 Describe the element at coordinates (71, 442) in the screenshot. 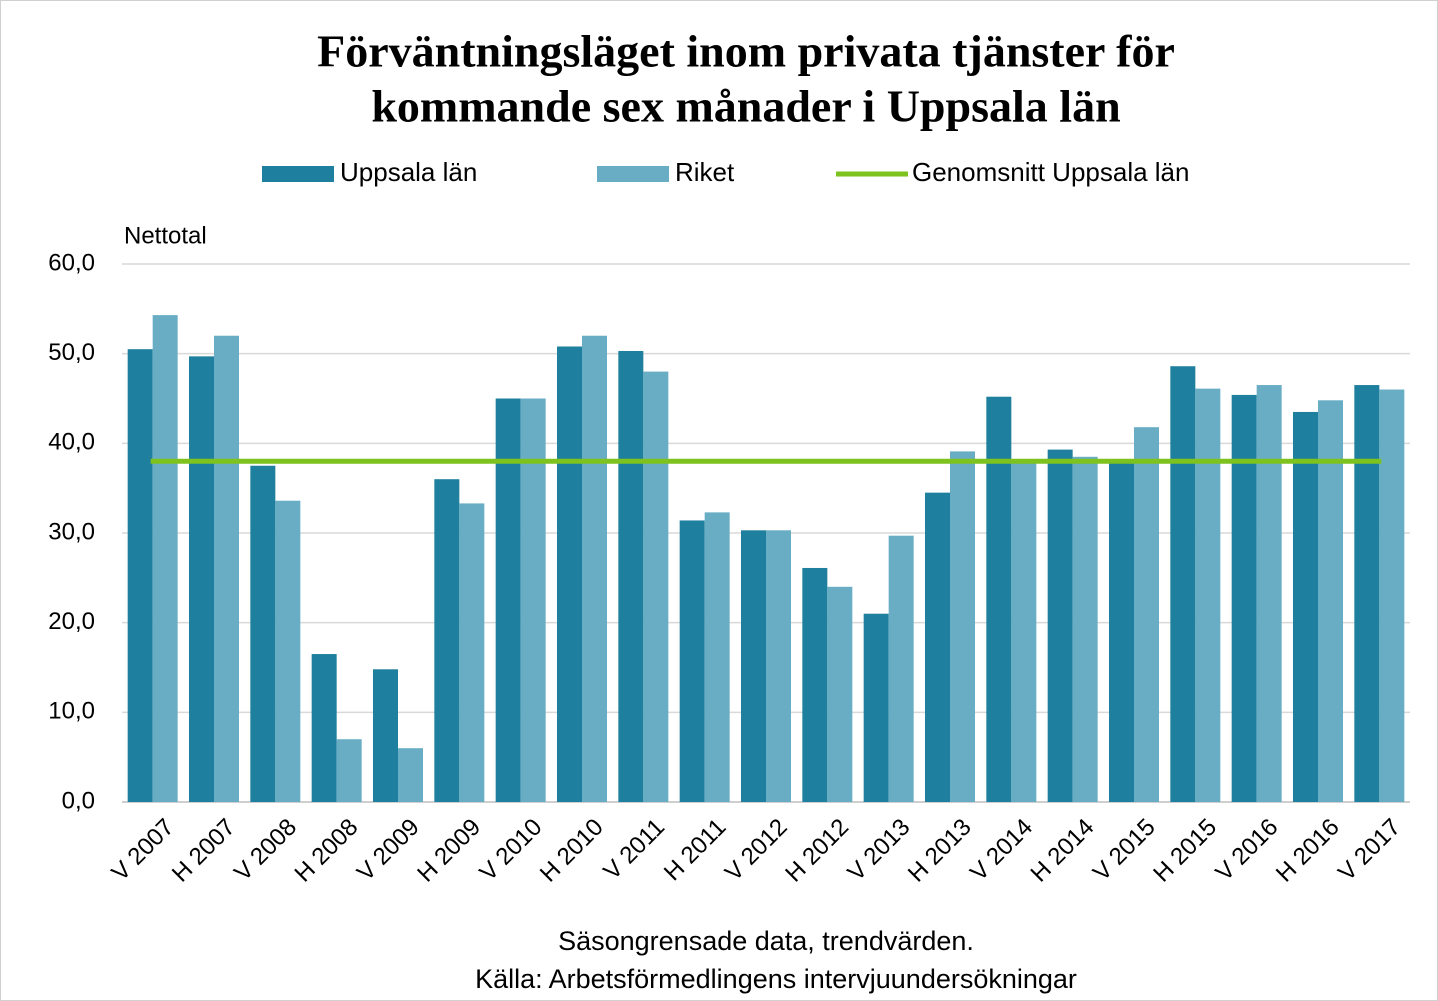

I see `y-tick-label: 40,0` at that location.